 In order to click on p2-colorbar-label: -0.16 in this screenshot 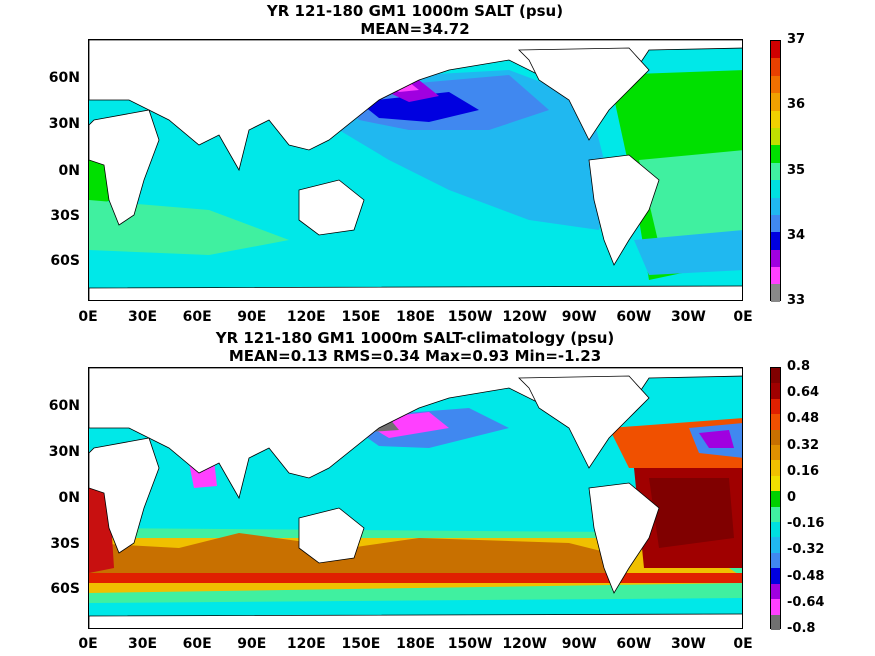, I will do `click(806, 524)`.